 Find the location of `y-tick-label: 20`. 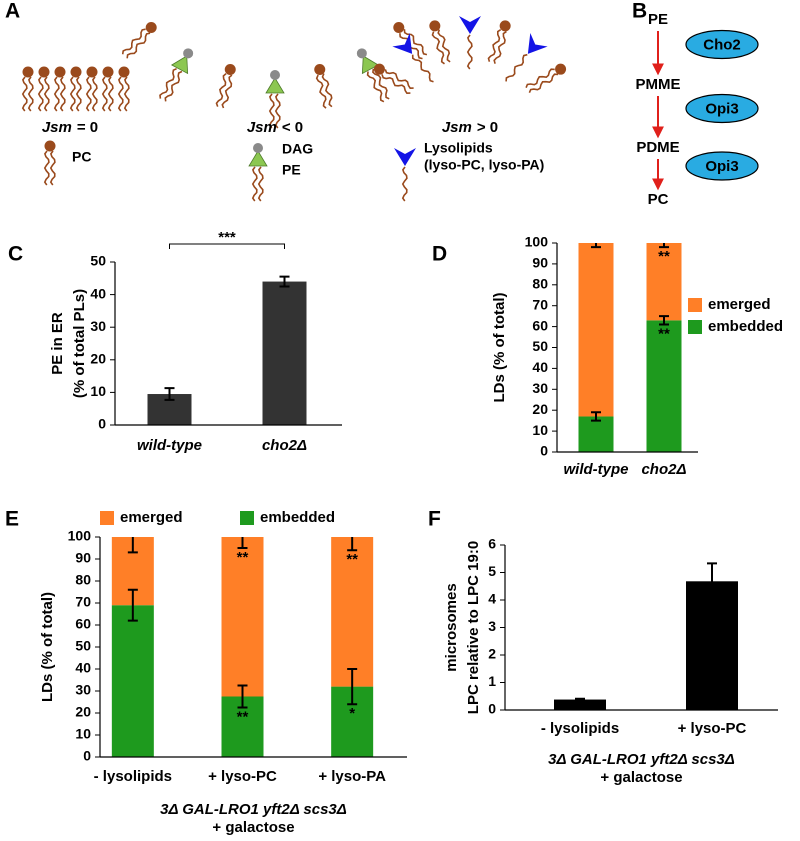

y-tick-label: 20 is located at coordinates (98, 359).